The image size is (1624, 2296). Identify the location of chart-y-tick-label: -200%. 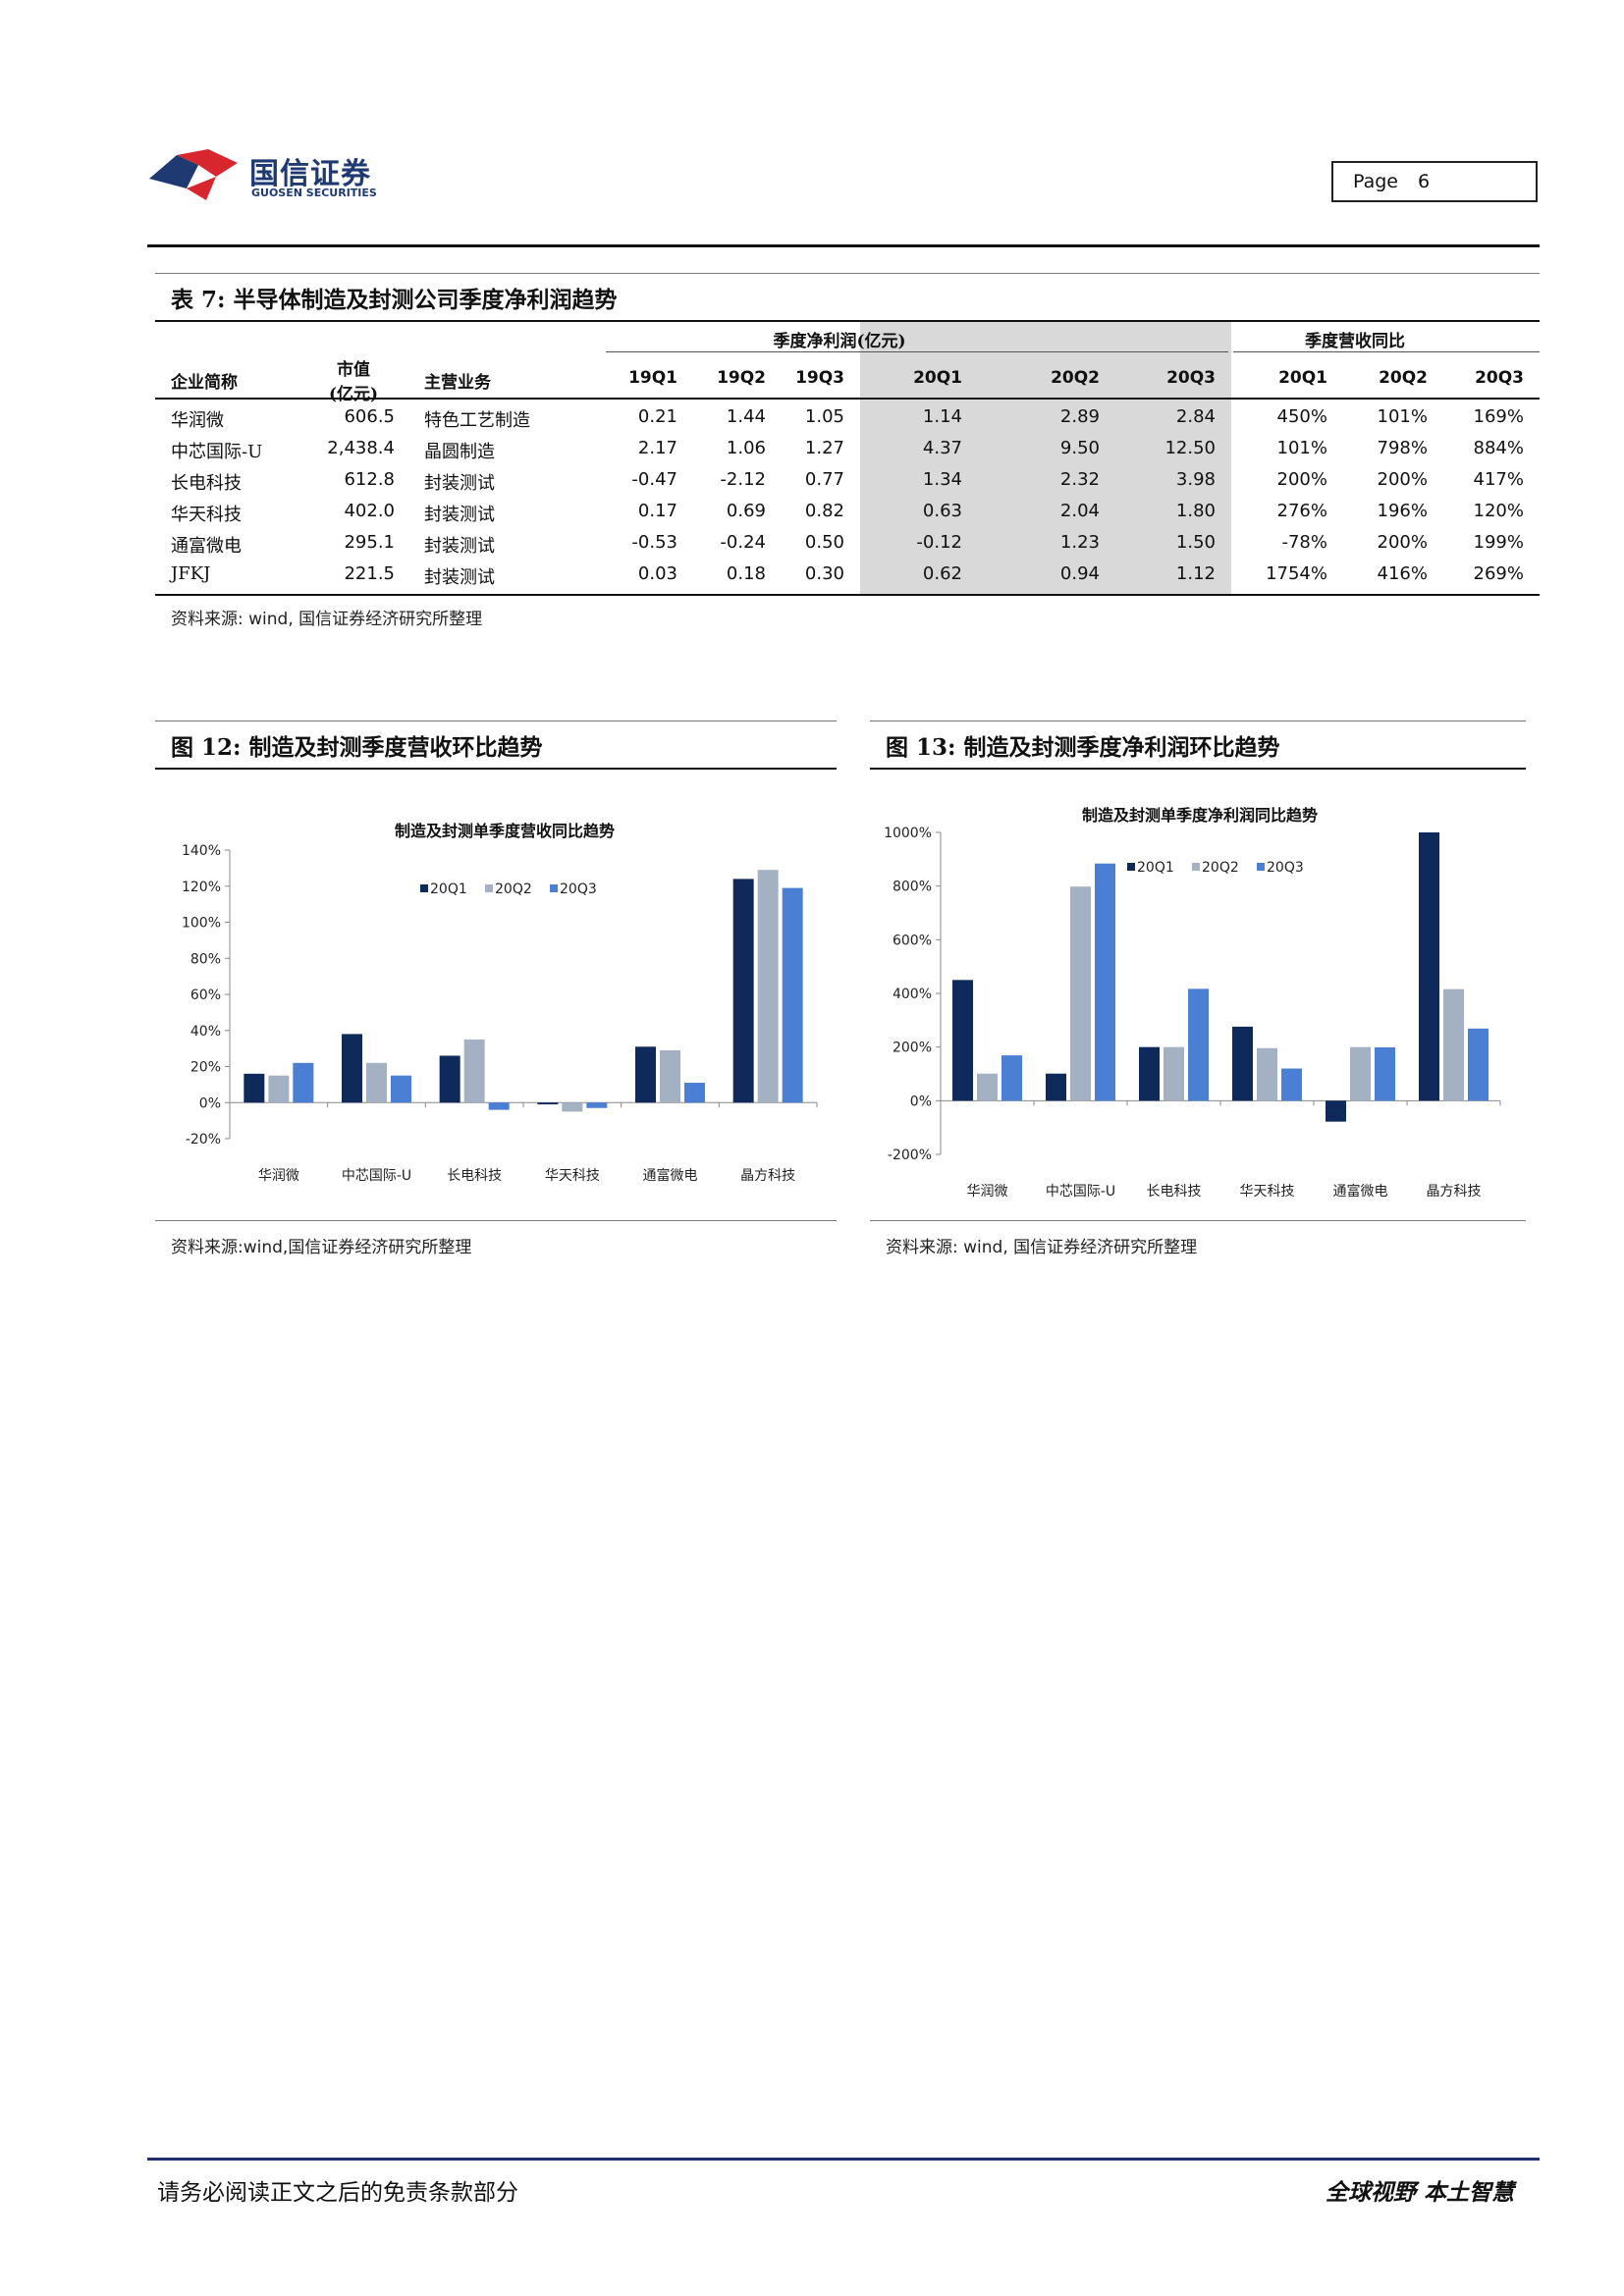
(910, 1155).